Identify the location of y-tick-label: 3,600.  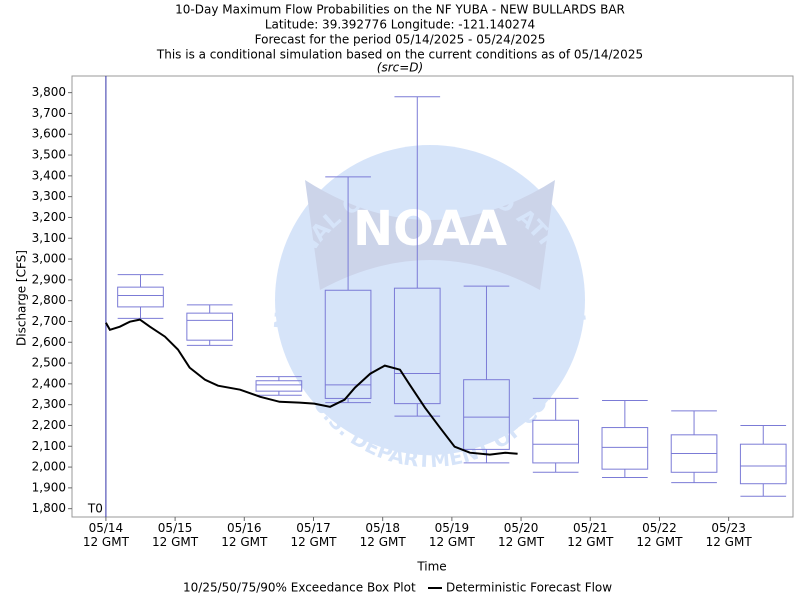
(49, 134).